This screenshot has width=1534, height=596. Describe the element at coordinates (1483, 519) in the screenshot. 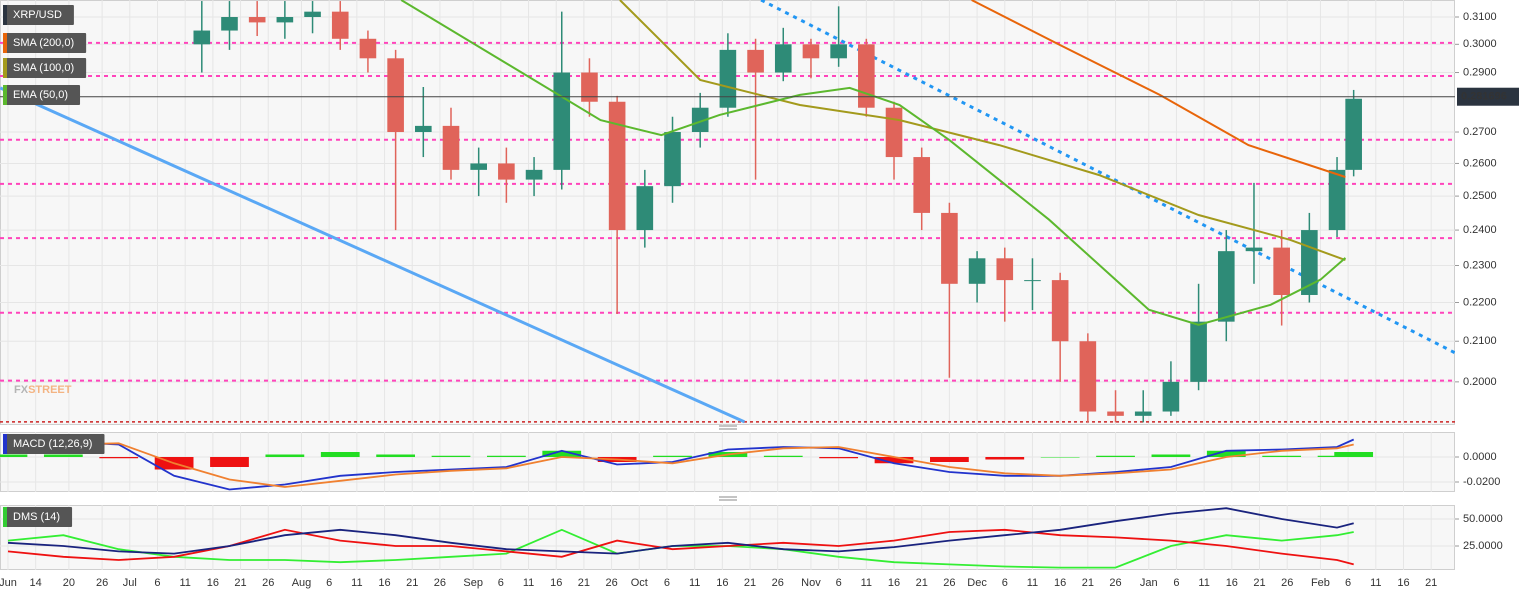

I see `y-tick-label: 50.0000` at that location.